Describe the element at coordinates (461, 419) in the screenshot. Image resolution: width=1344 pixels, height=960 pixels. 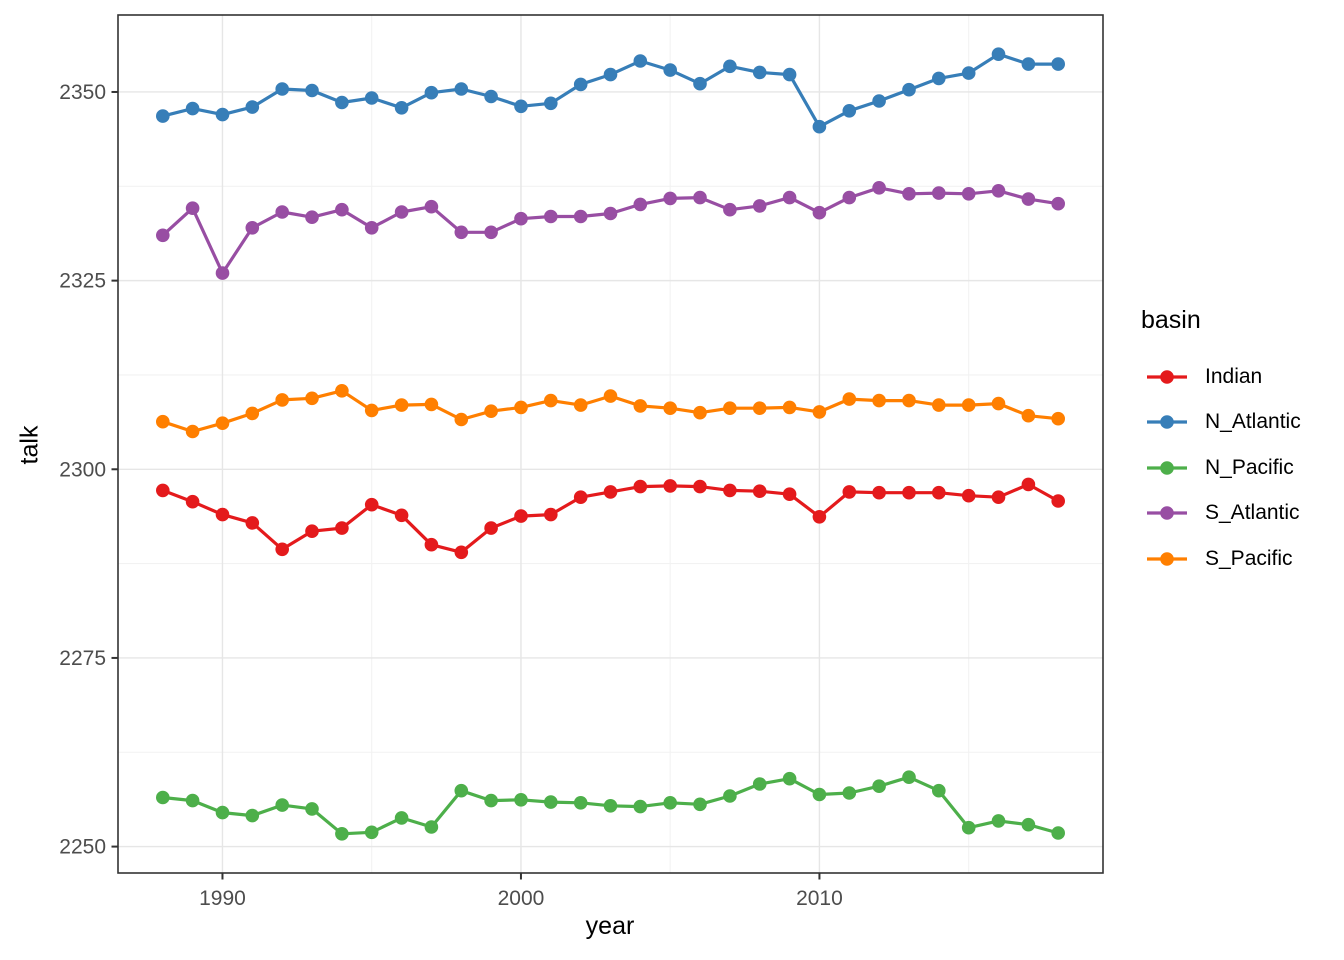
I see `data-point-S_Pacific-1998` at that location.